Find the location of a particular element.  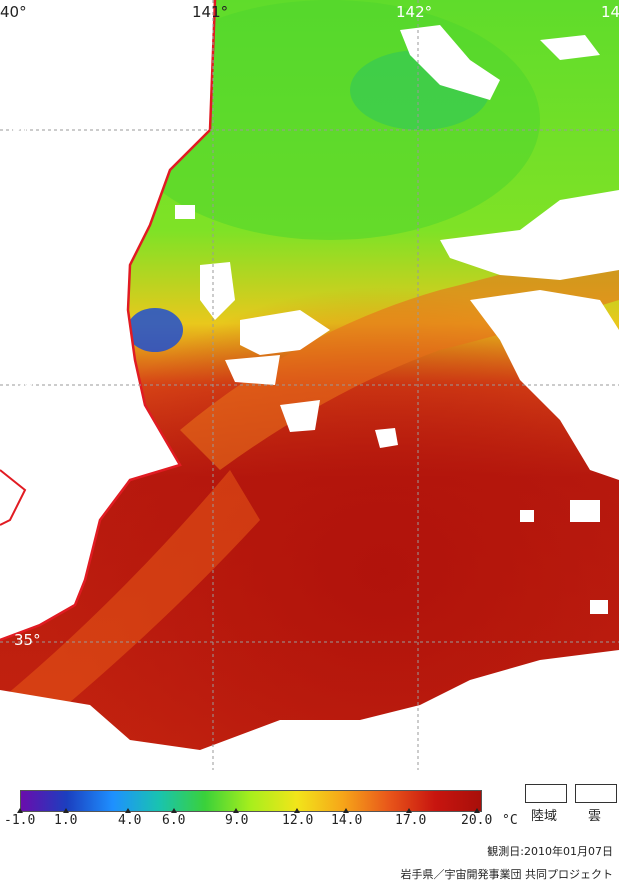

land-area is located at coordinates (12, 497).